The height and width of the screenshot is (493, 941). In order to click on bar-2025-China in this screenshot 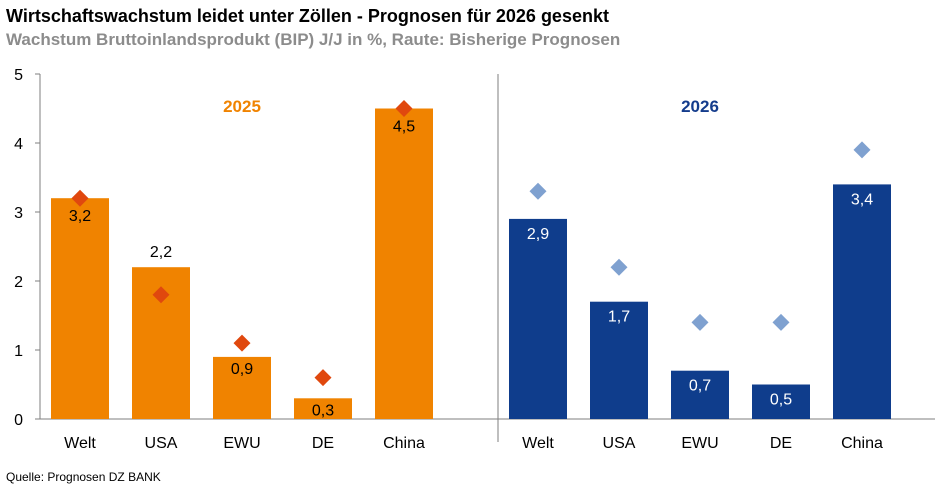, I will do `click(404, 263)`.